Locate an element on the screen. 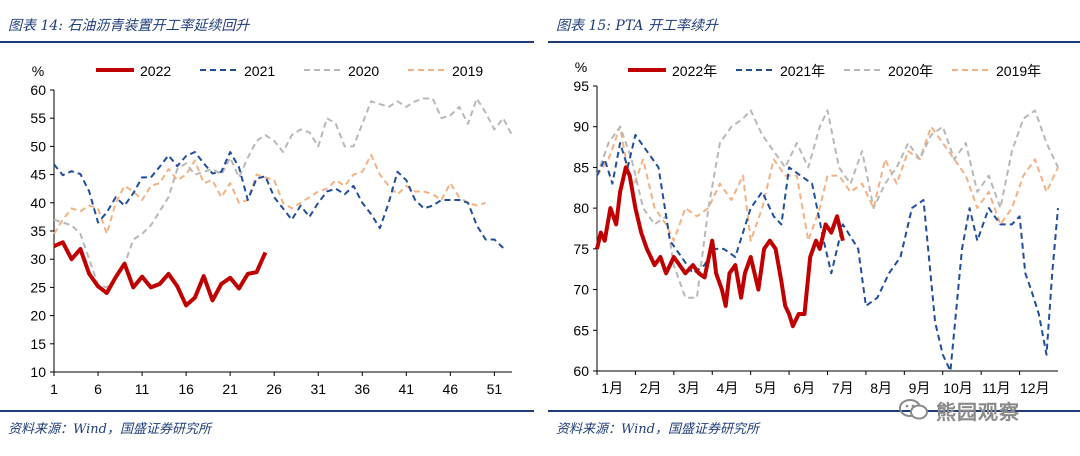 The height and width of the screenshot is (456, 1080). y-tick-label: 70 is located at coordinates (581, 290).